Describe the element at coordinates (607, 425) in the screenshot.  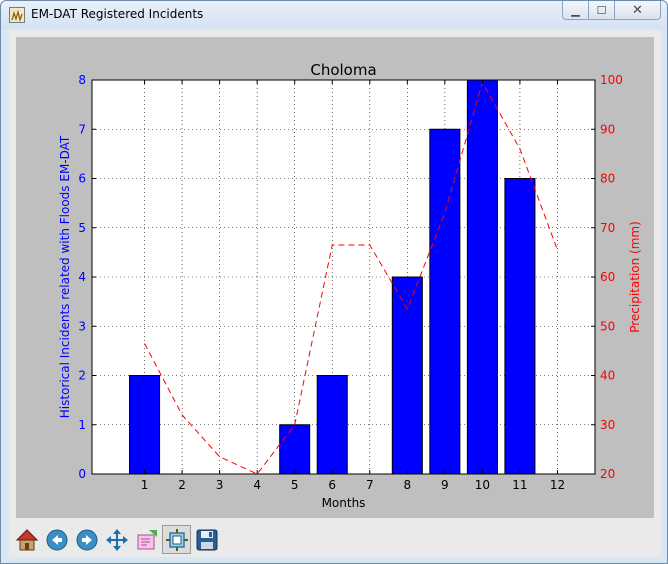
I see `y-tick-label-right: 30` at that location.